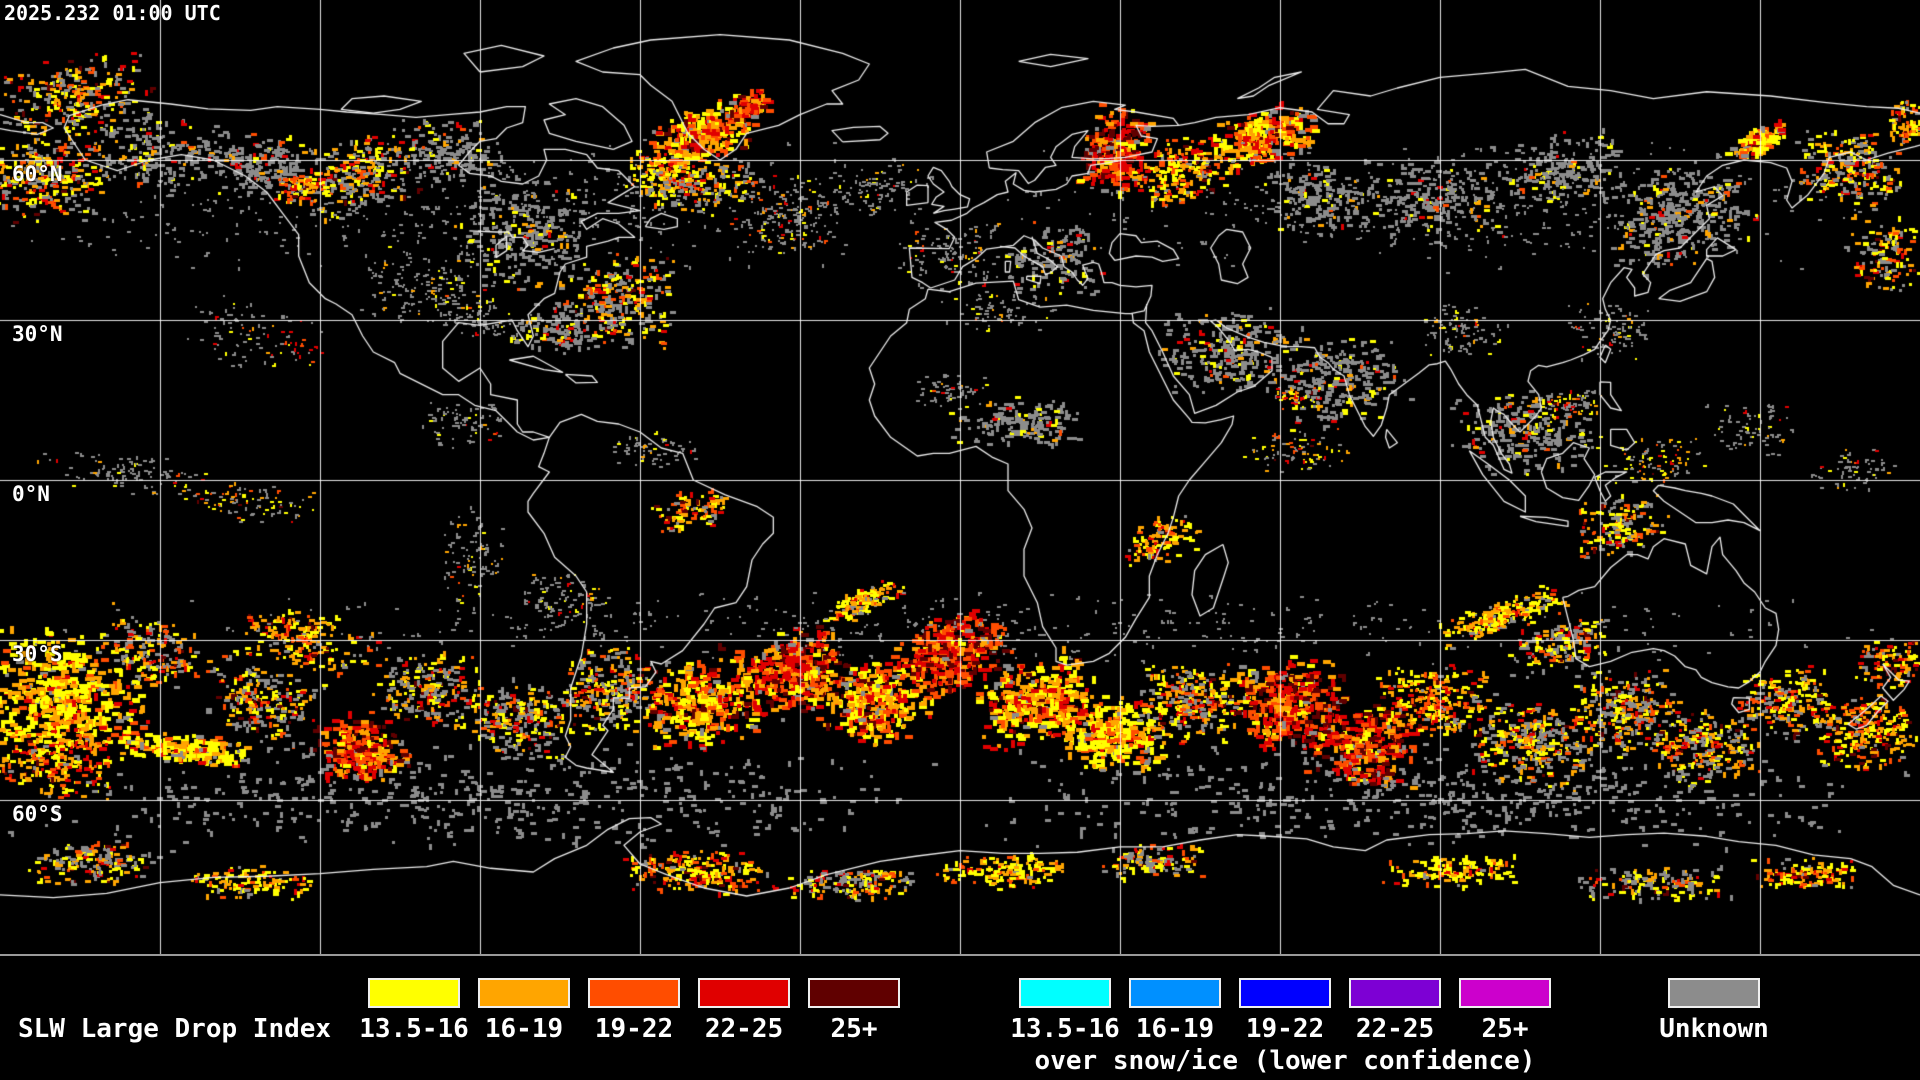 Image resolution: width=1920 pixels, height=1080 pixels. Describe the element at coordinates (744, 1029) in the screenshot. I see `clear-sky-swatch-label: 22-25` at that location.